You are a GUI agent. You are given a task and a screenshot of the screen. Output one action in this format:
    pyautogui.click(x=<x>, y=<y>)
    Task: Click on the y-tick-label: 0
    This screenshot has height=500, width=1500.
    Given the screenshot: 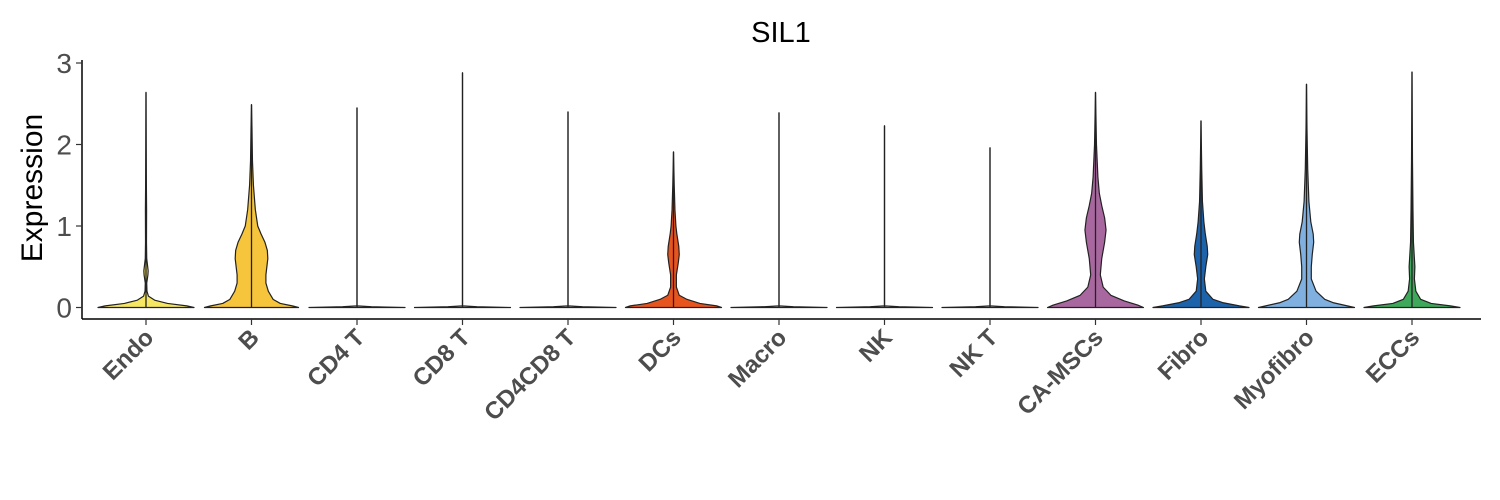 What is the action you would take?
    pyautogui.click(x=64, y=308)
    